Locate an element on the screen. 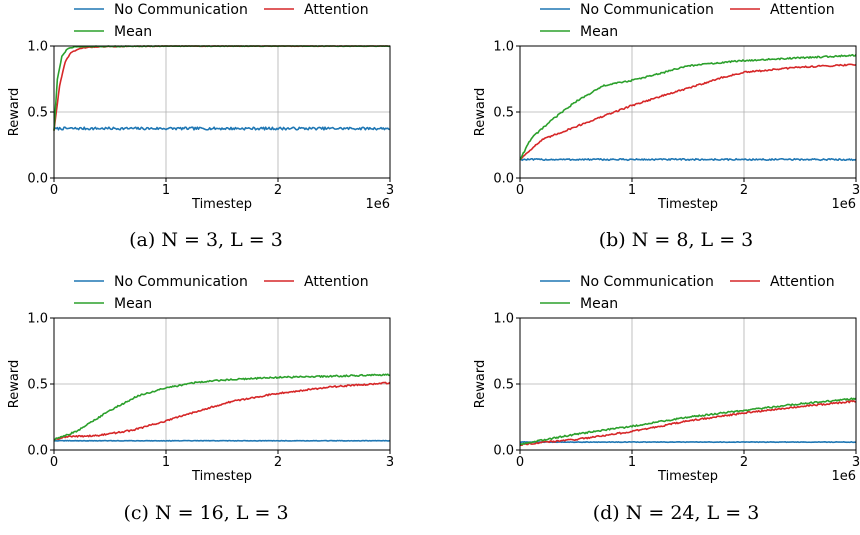  panel-caption: (a) N = 3, L = 3 is located at coordinates (206, 240).